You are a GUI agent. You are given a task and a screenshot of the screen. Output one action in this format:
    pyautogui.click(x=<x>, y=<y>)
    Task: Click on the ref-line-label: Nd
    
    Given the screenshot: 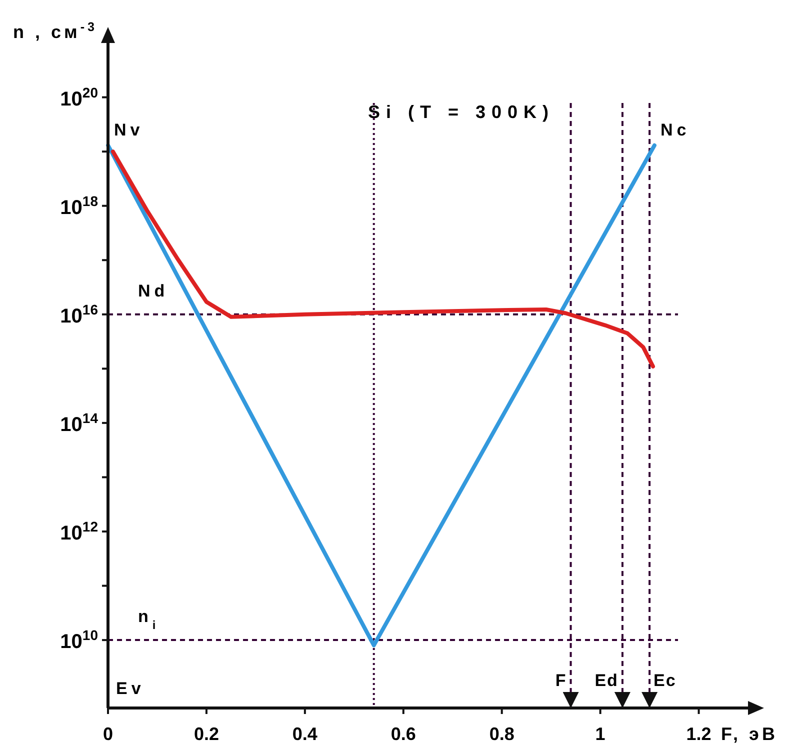 What is the action you would take?
    pyautogui.click(x=153, y=290)
    